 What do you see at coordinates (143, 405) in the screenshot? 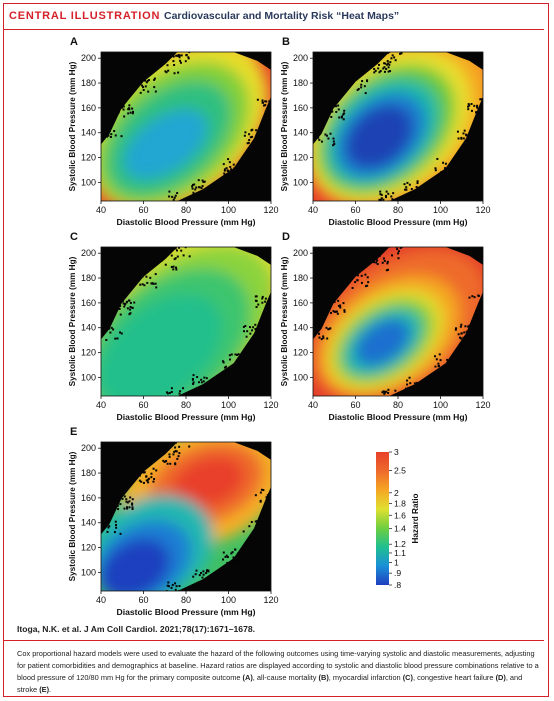
I see `x-tick-label: 60` at bounding box center [143, 405].